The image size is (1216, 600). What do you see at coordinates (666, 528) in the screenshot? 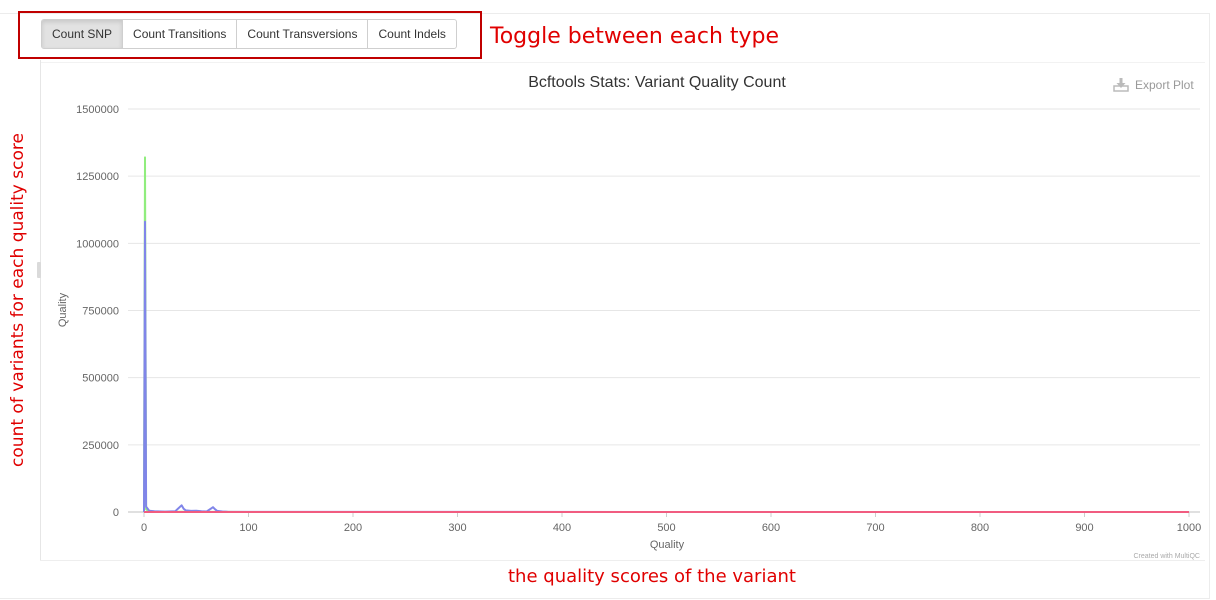
I see `x-tick-label: 500` at bounding box center [666, 528].